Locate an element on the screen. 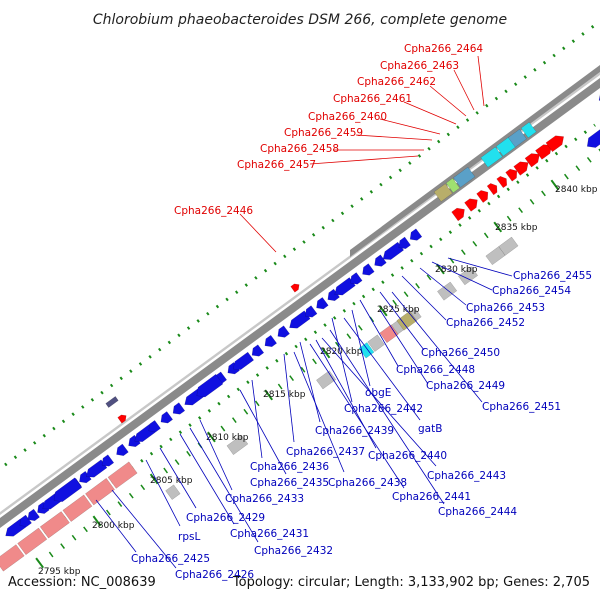  gene-label-Cpha266_2433: Cpha266_2433 is located at coordinates (264, 499).